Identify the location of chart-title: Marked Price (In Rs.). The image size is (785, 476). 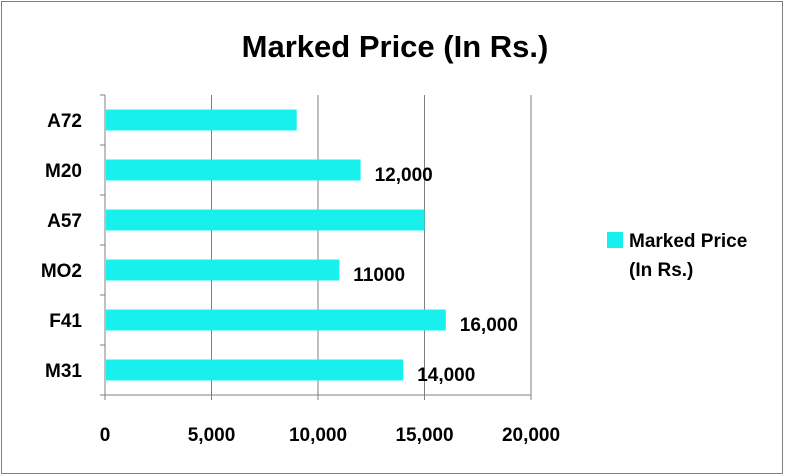
(395, 46).